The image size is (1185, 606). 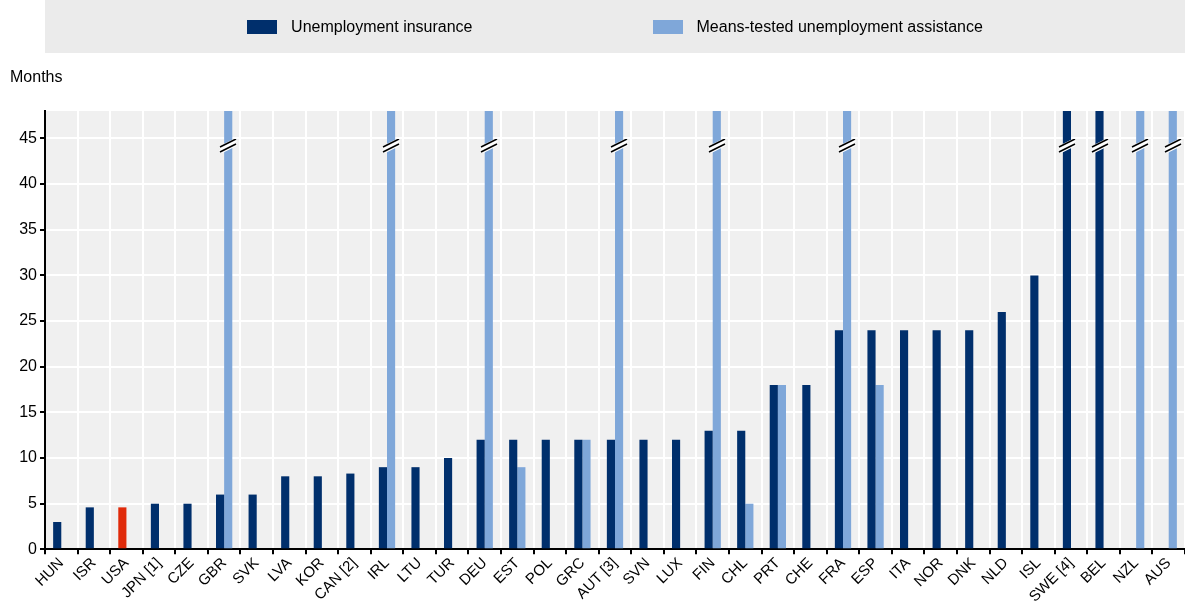 What do you see at coordinates (839, 26) in the screenshot?
I see `legend-label: Means-tested unemployment assistance` at bounding box center [839, 26].